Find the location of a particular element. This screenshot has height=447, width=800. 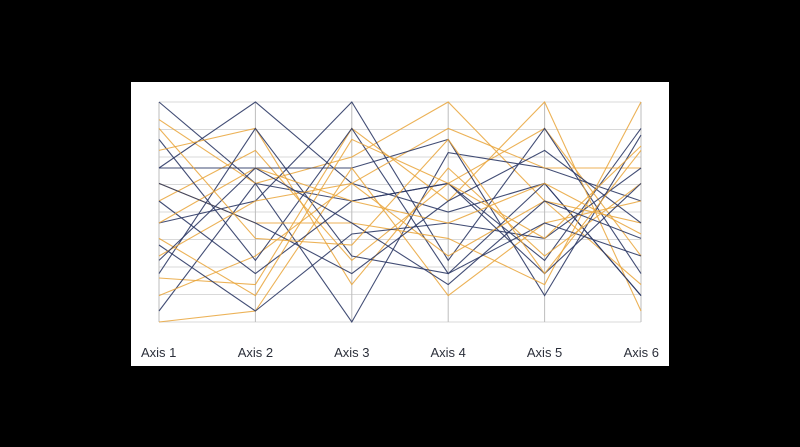

axis-label: Axis 2 is located at coordinates (255, 352).